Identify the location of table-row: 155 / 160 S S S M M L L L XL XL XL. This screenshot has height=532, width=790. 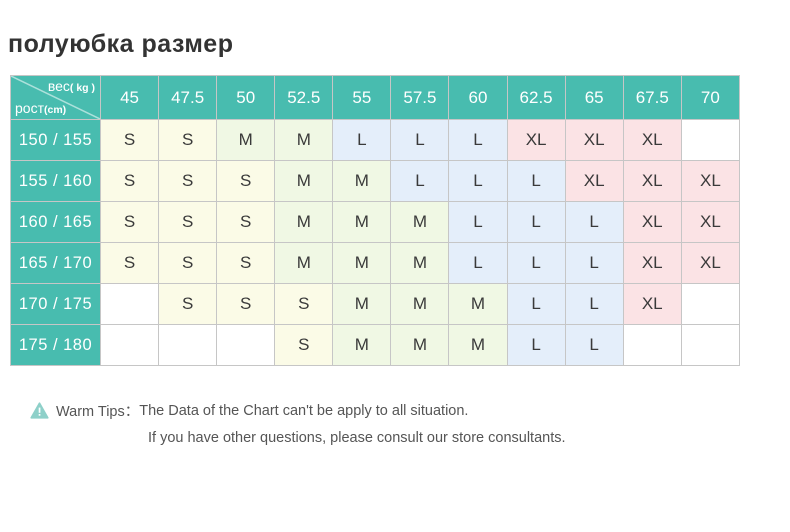
(375, 181).